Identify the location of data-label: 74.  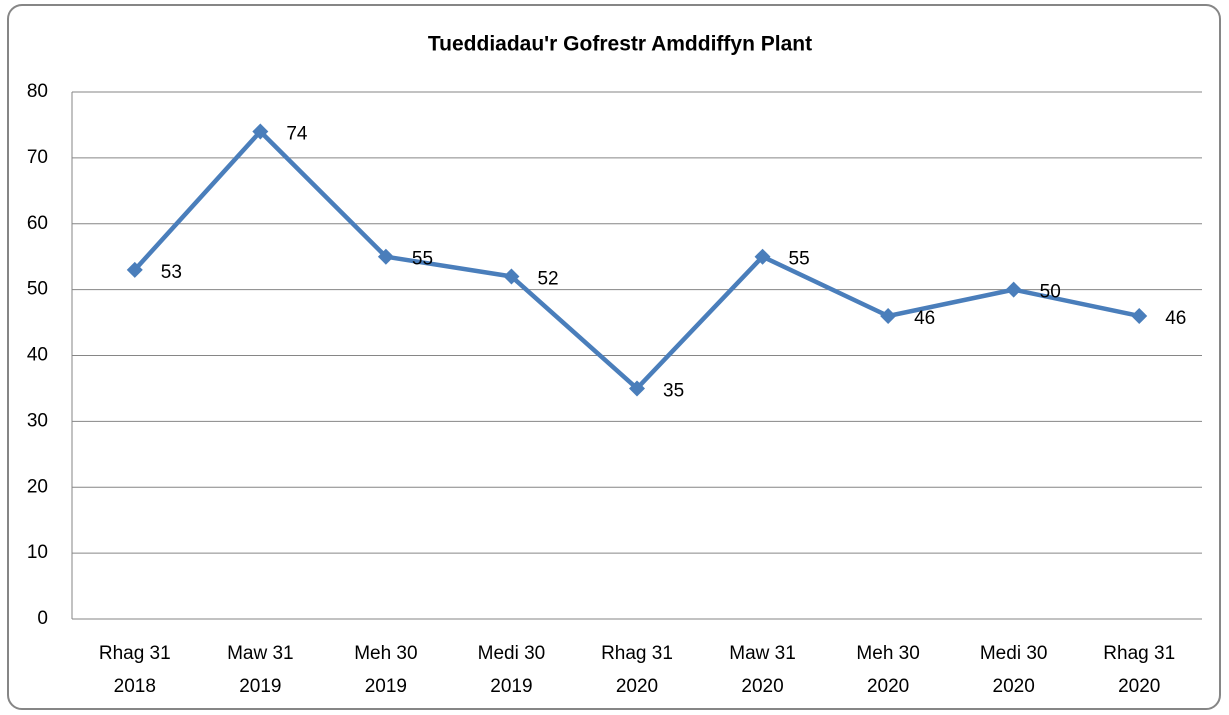
(297, 134).